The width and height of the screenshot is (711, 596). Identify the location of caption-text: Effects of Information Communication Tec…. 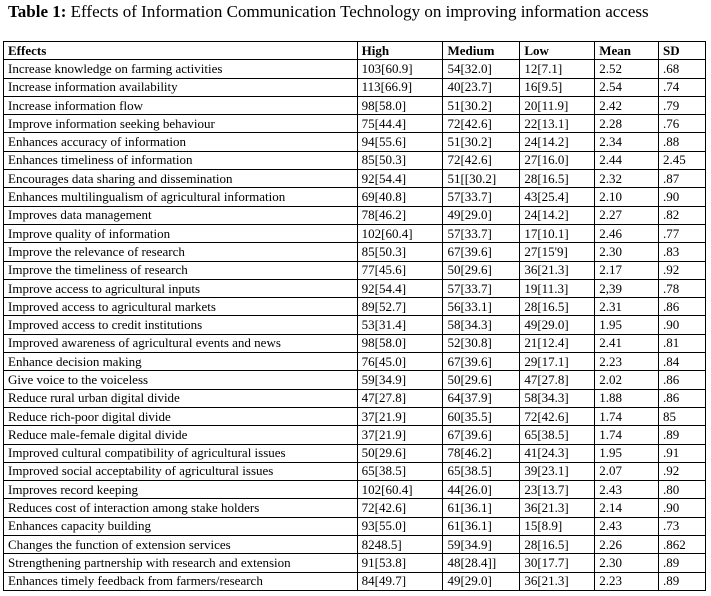
(359, 11).